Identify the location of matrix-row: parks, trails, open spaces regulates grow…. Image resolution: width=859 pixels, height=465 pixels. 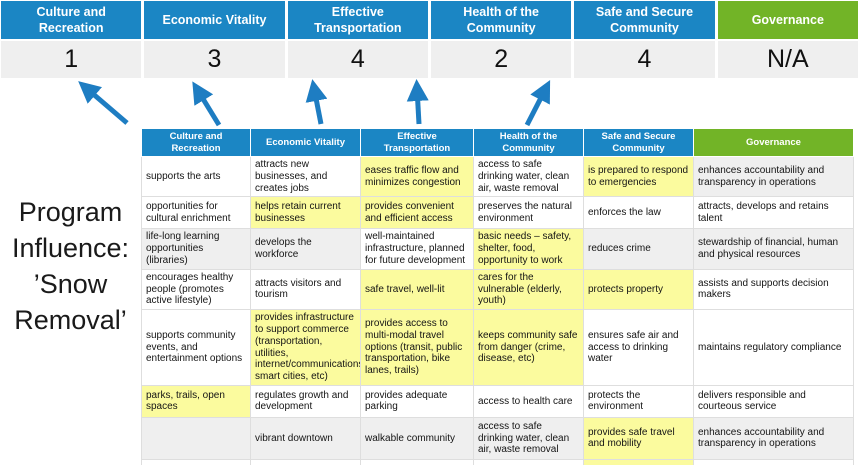
(497, 401).